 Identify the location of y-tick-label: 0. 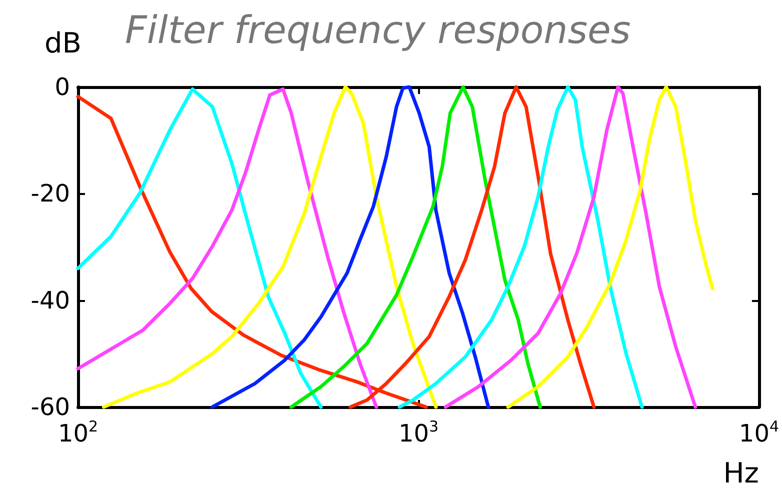
(62, 87).